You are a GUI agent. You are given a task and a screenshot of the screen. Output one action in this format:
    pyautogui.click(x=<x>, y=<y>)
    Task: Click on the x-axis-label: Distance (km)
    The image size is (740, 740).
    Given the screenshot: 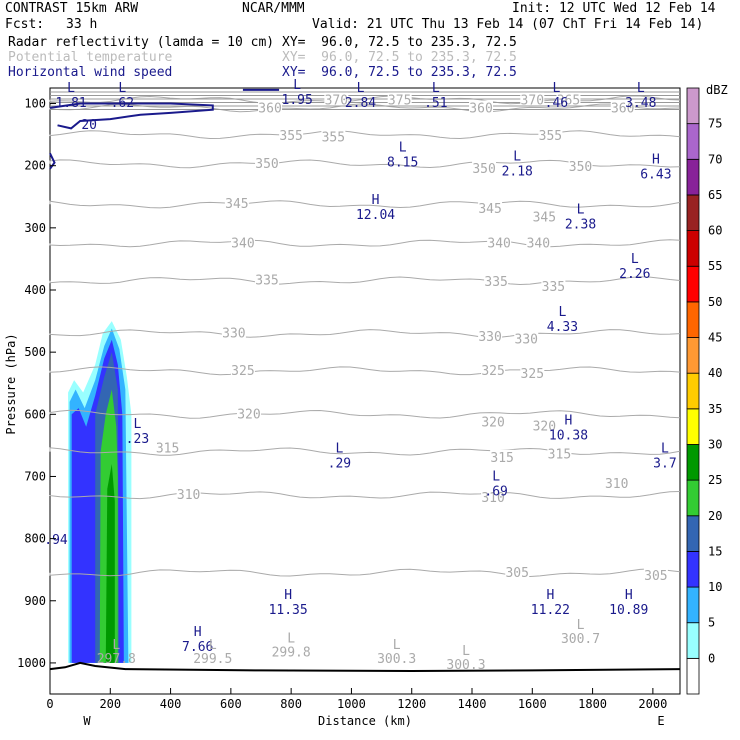 What is the action you would take?
    pyautogui.click(x=365, y=721)
    